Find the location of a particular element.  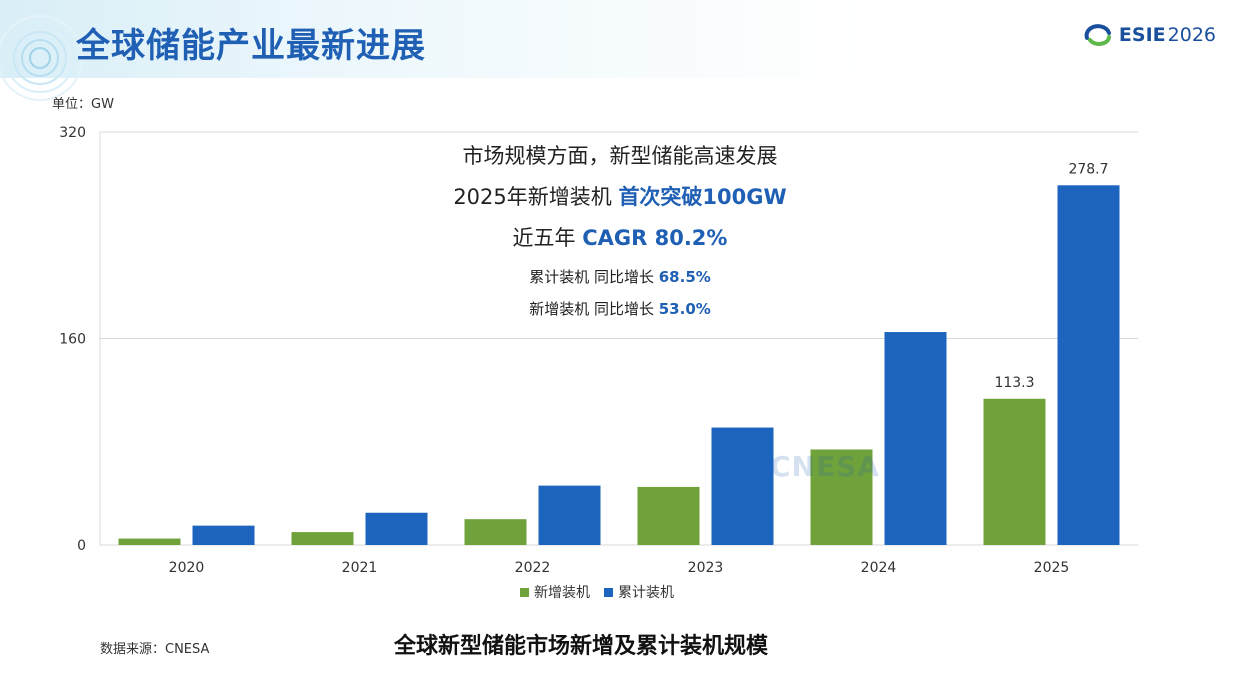

page-title: 全球储能产业最新进展 is located at coordinates (251, 46).